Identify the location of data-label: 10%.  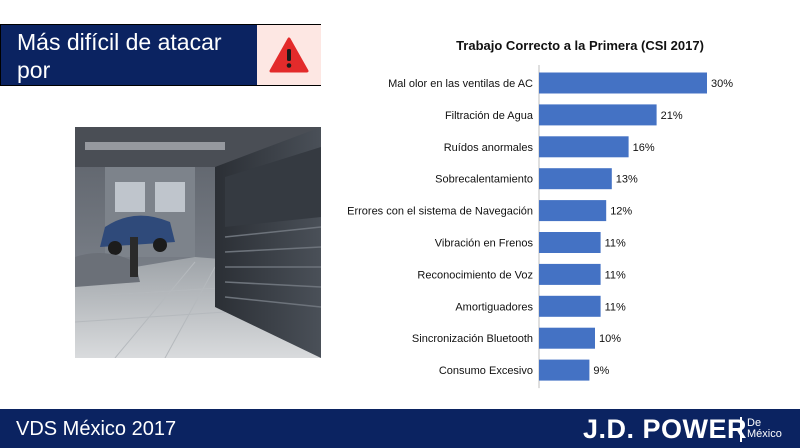
(610, 339).